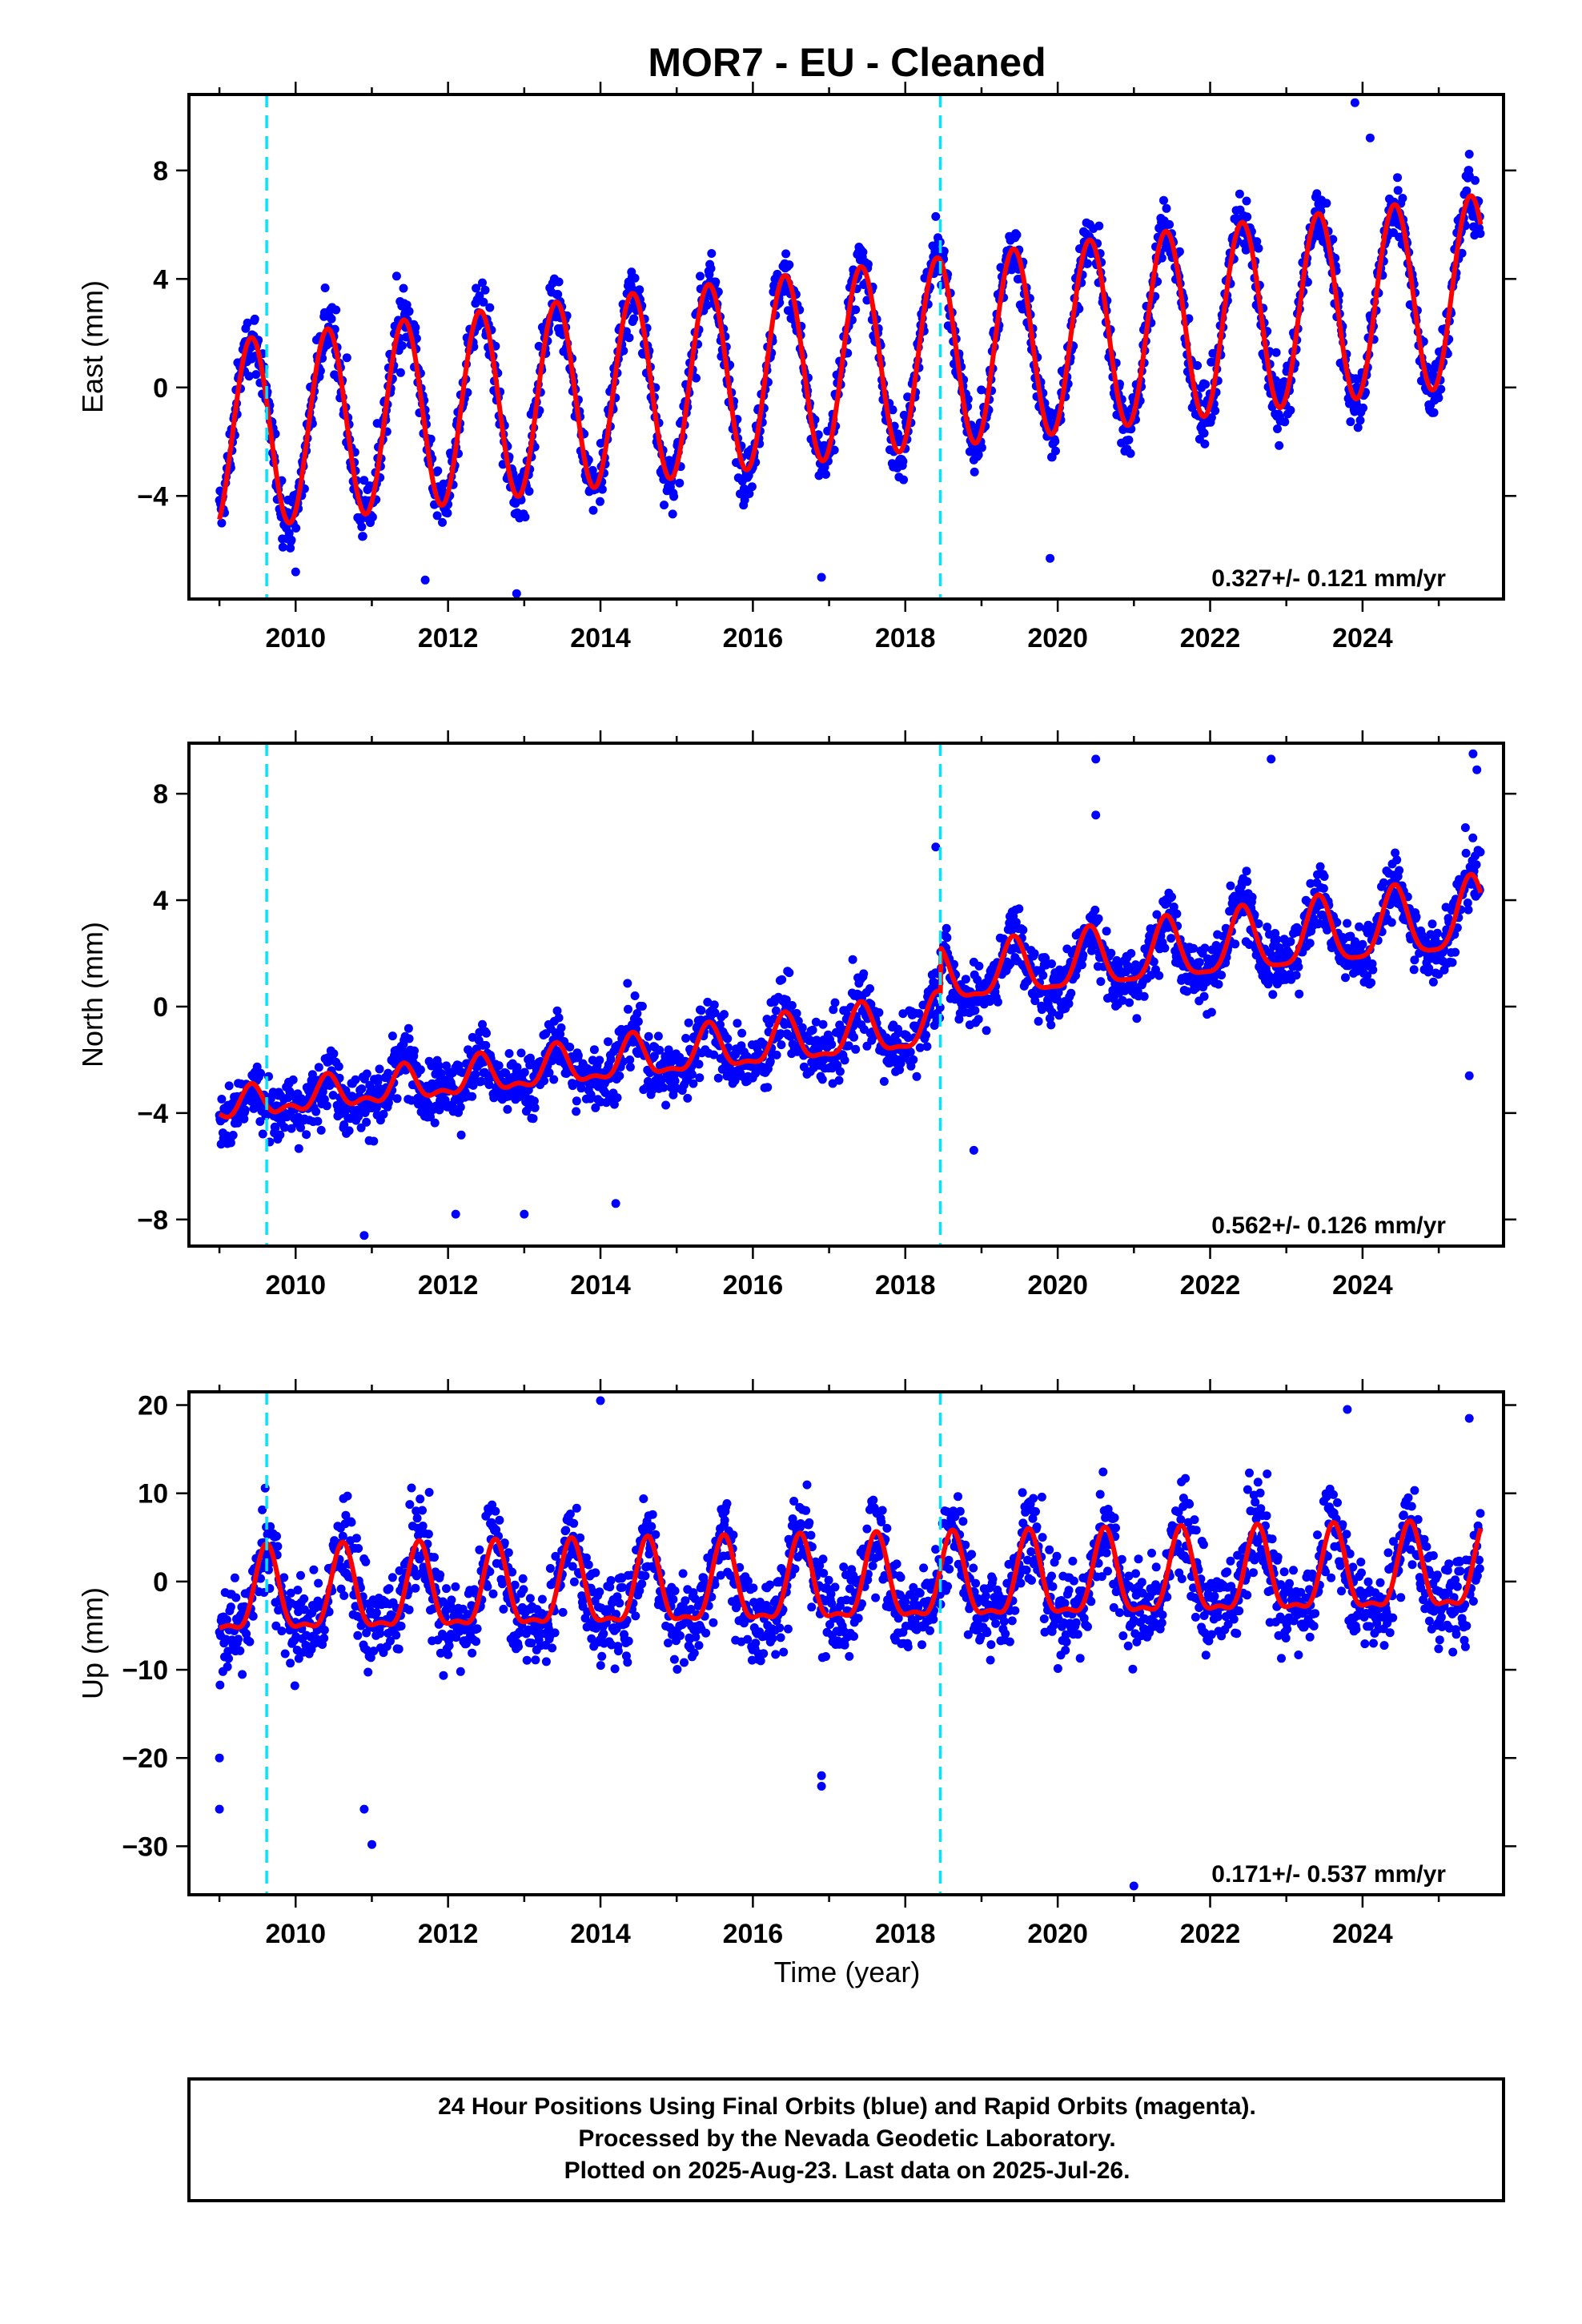  What do you see at coordinates (152, 497) in the screenshot?
I see `y-tick-label: −4` at bounding box center [152, 497].